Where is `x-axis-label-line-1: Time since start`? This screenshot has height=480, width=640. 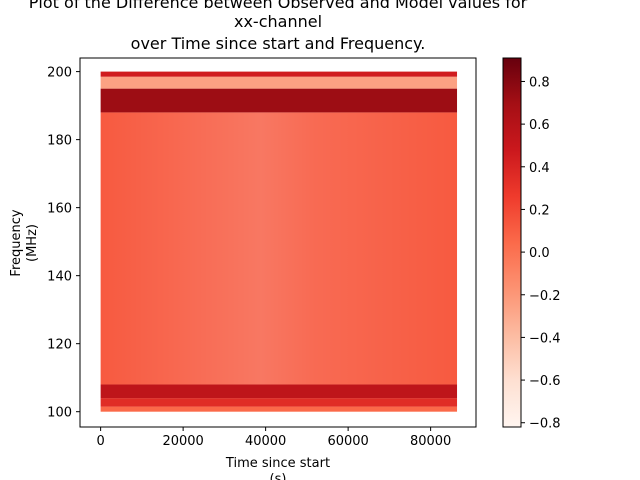 x-axis-label-line-1: Time since start is located at coordinates (277, 463).